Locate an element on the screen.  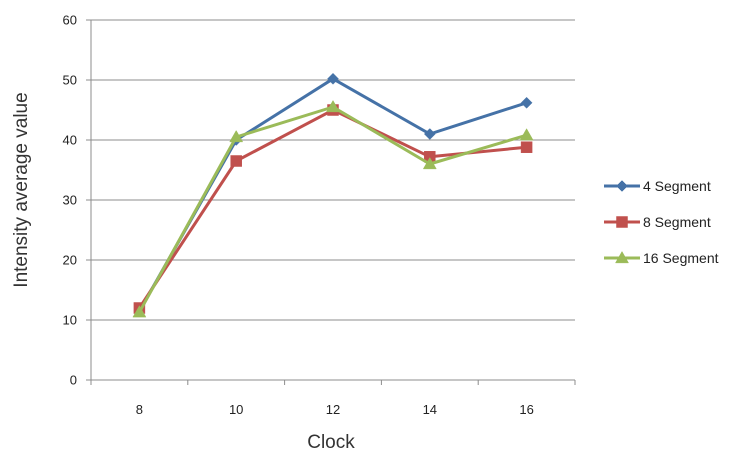
legend-item: 8 Segment is located at coordinates (657, 222).